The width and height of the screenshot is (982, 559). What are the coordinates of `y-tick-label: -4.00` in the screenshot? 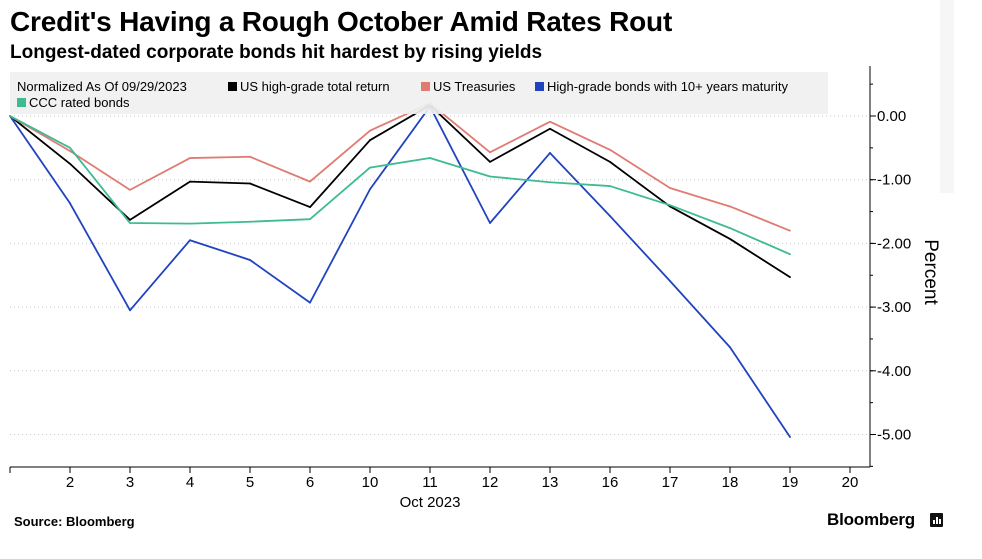 It's located at (894, 371).